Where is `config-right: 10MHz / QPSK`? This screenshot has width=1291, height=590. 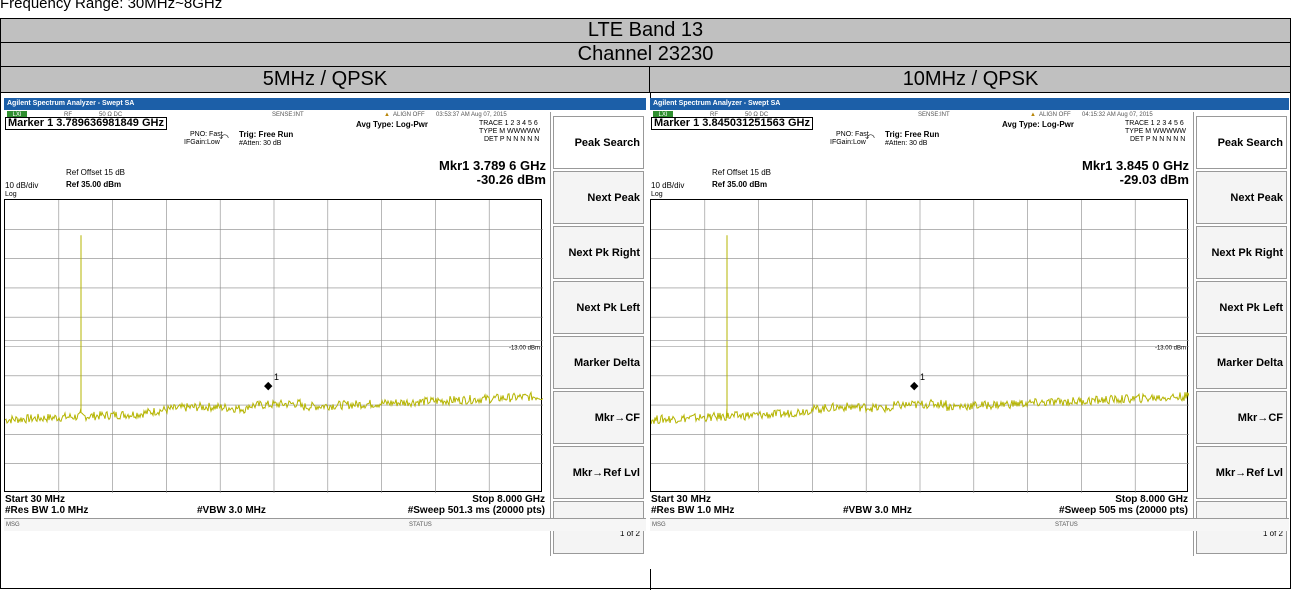 config-right: 10MHz / QPSK is located at coordinates (970, 79).